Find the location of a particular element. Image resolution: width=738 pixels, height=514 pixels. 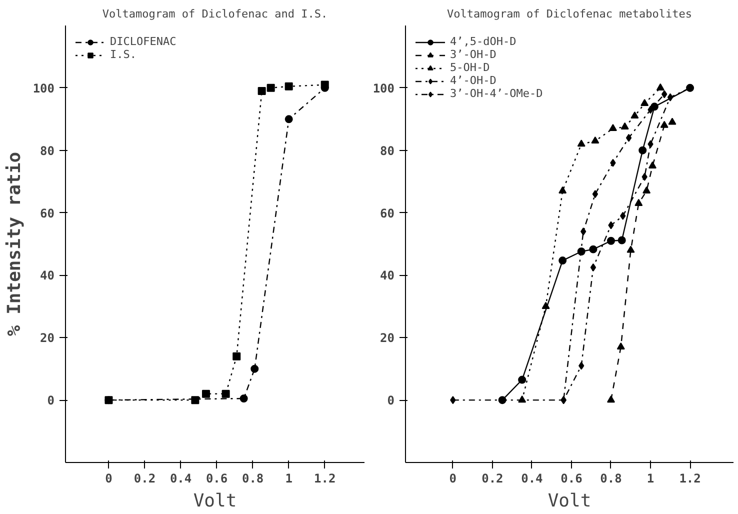

legend-label: 3’-OH-D is located at coordinates (473, 54).